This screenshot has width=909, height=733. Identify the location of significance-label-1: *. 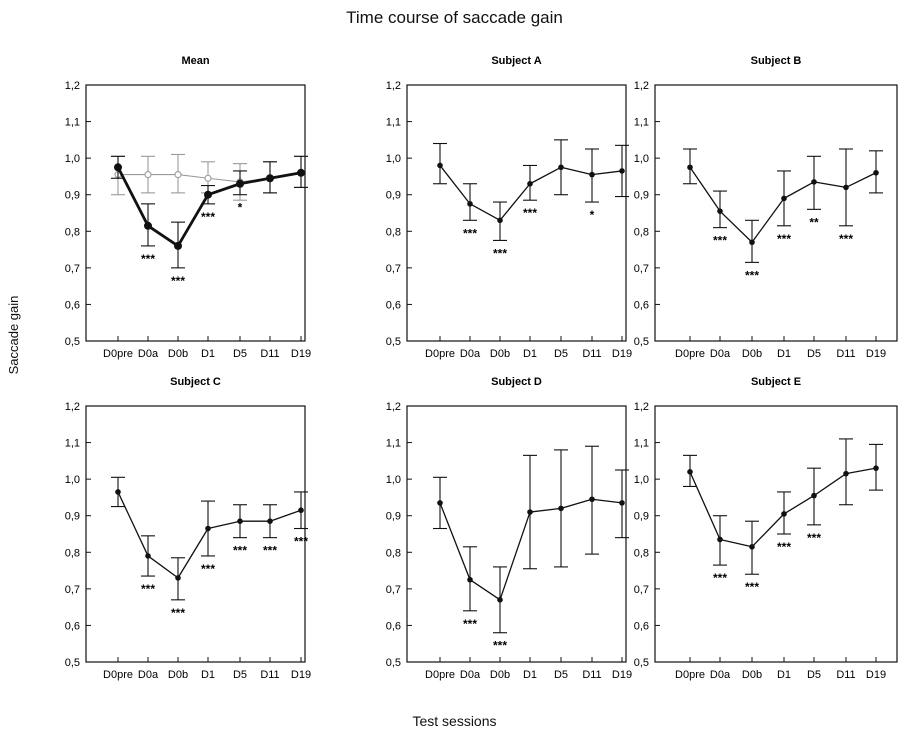
(592, 215).